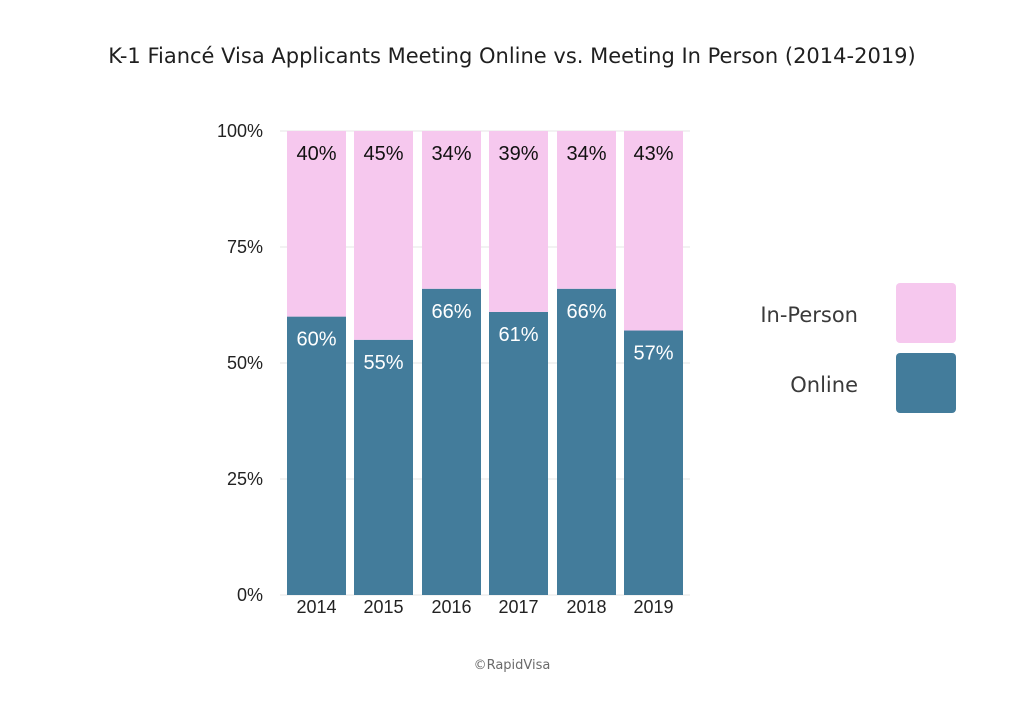 The height and width of the screenshot is (718, 1024). What do you see at coordinates (926, 383) in the screenshot?
I see `legend-swatch-online` at bounding box center [926, 383].